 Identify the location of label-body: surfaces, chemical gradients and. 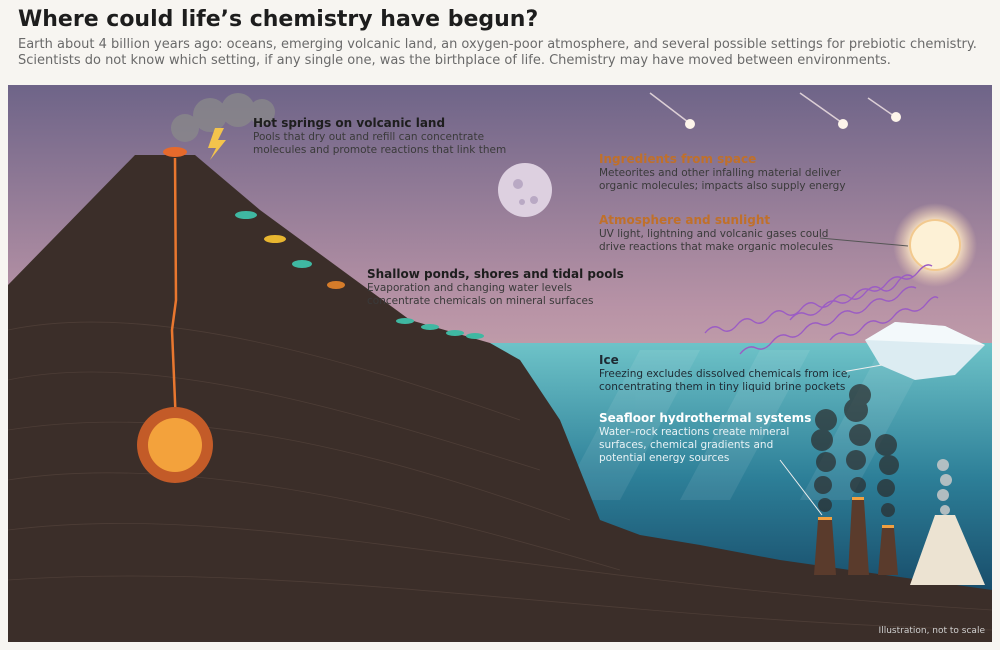
(686, 445).